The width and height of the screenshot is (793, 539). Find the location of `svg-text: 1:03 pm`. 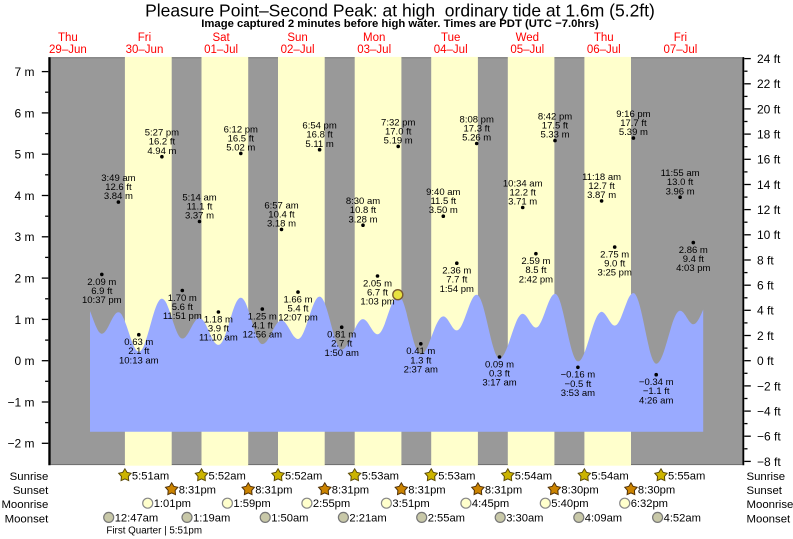

svg-text: 1:03 pm is located at coordinates (377, 302).